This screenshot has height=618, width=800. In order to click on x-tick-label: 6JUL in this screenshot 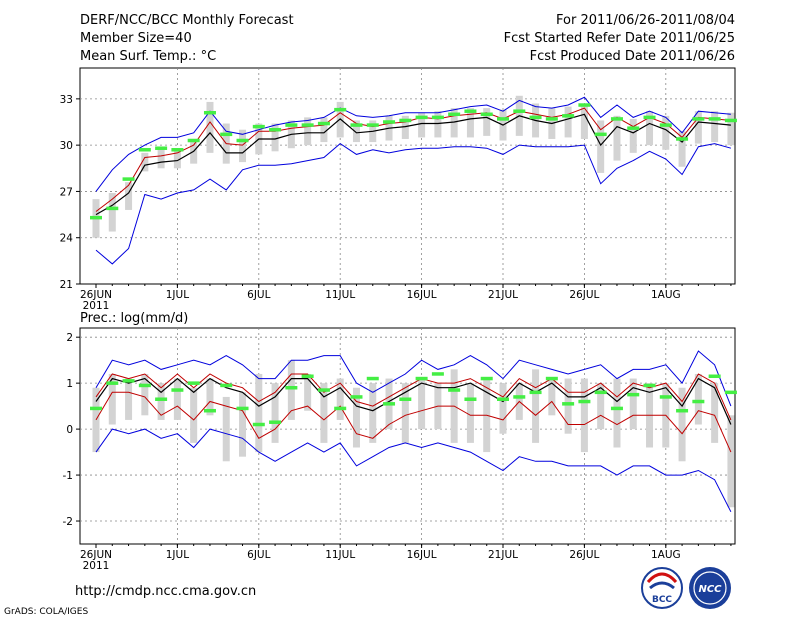, I will do `click(258, 295)`.